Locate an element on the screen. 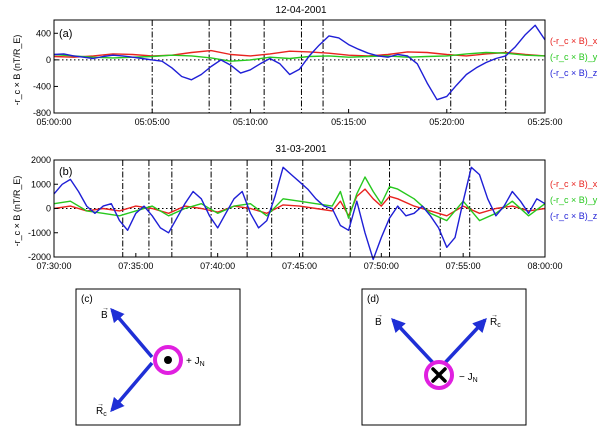 The height and width of the screenshot is (431, 600). xtick-label-a-5: 05:25:00 is located at coordinates (544, 122).